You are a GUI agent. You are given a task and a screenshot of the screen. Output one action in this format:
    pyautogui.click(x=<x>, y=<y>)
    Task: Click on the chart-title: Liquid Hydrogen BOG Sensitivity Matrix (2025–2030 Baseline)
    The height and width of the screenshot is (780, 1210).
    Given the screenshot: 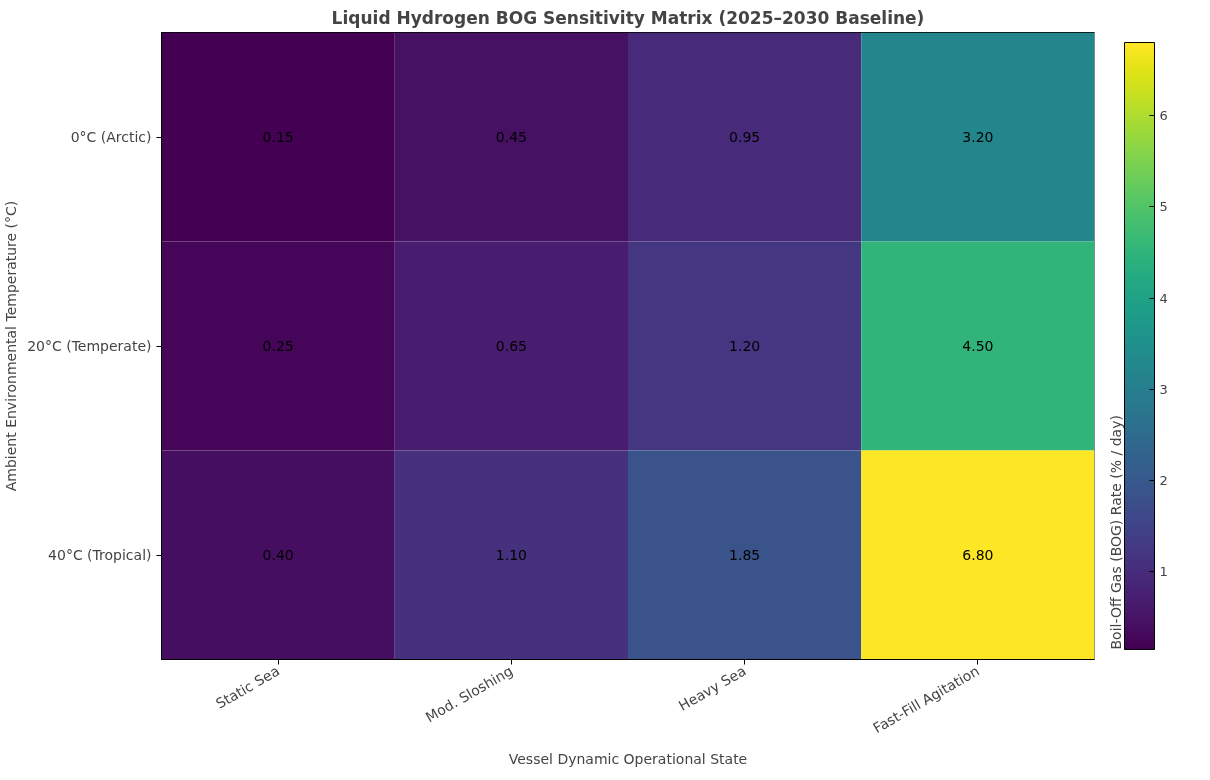 What is the action you would take?
    pyautogui.click(x=628, y=17)
    